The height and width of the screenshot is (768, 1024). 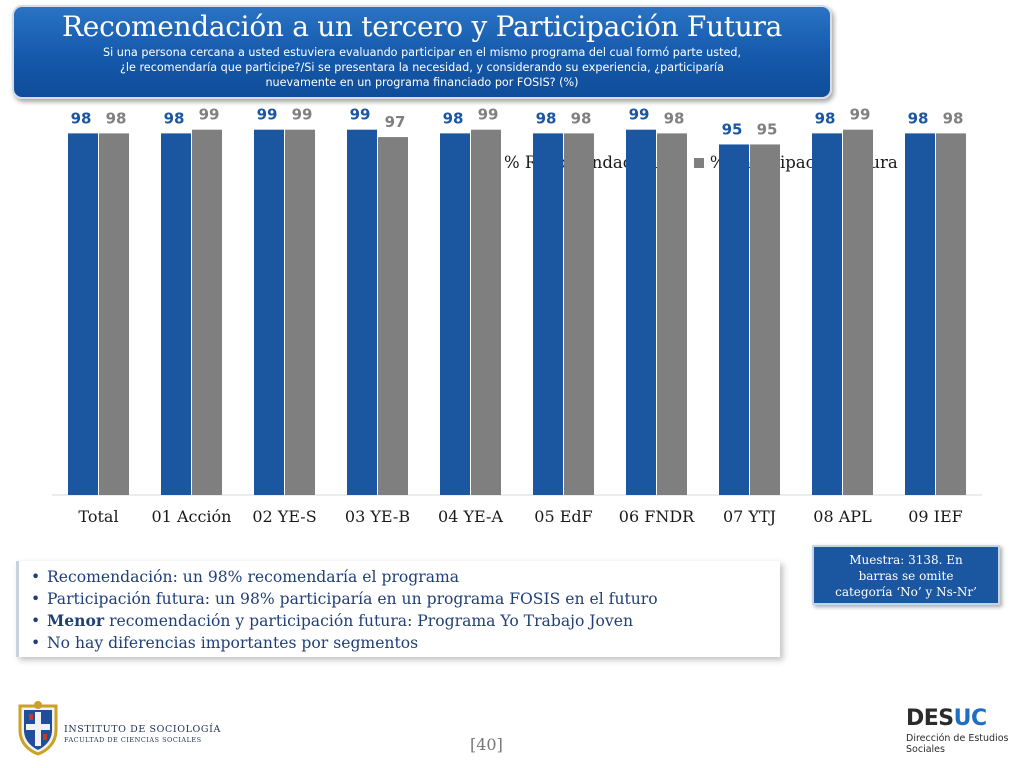 I want to click on faculty-line: FACULTAD DE CIENCIAS SOCIALES, so click(x=133, y=740).